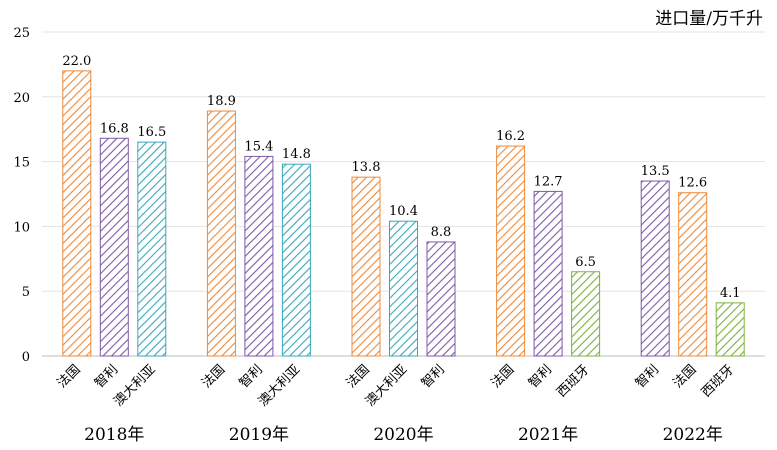  Describe the element at coordinates (114, 128) in the screenshot. I see `data-label: 16.8` at that location.